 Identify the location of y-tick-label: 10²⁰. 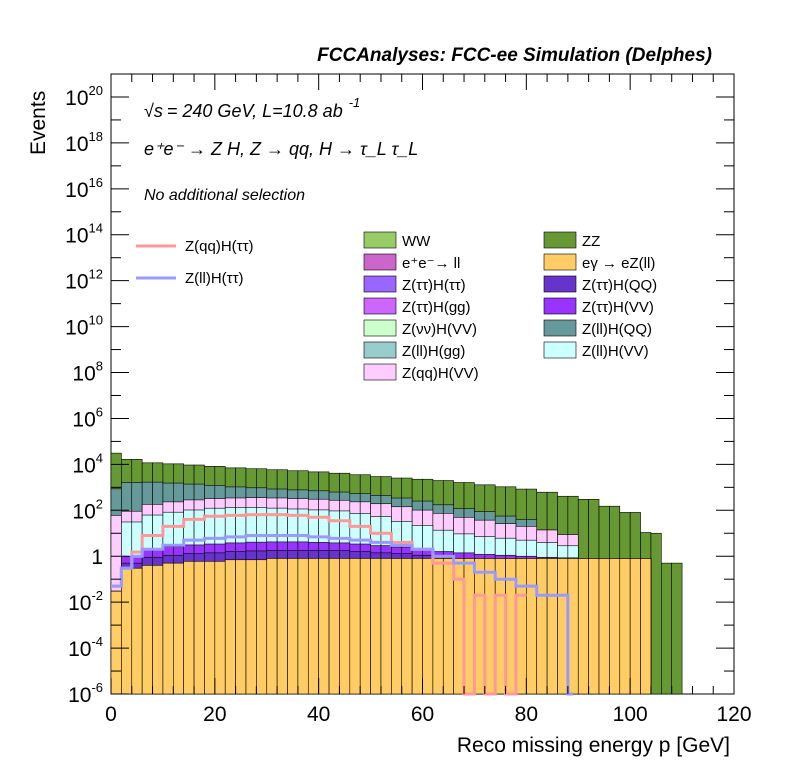
(84, 96).